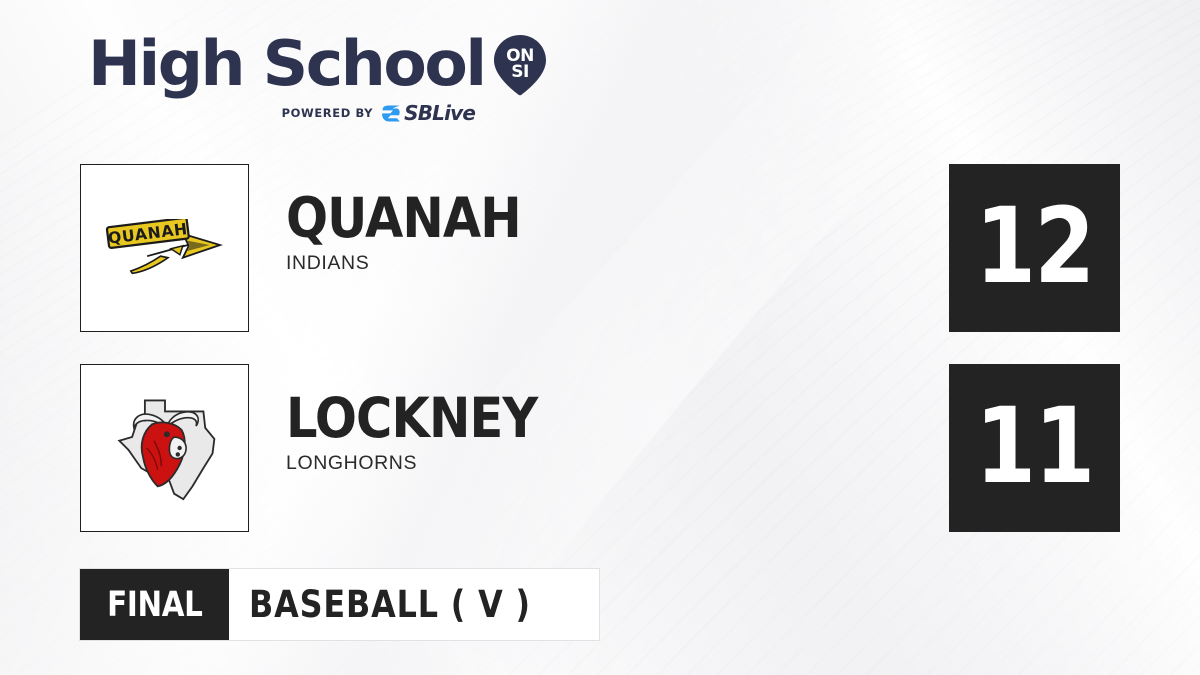 The image size is (1200, 675). I want to click on brand-lockup: High School ON SI POWERED BY, so click(319, 78).